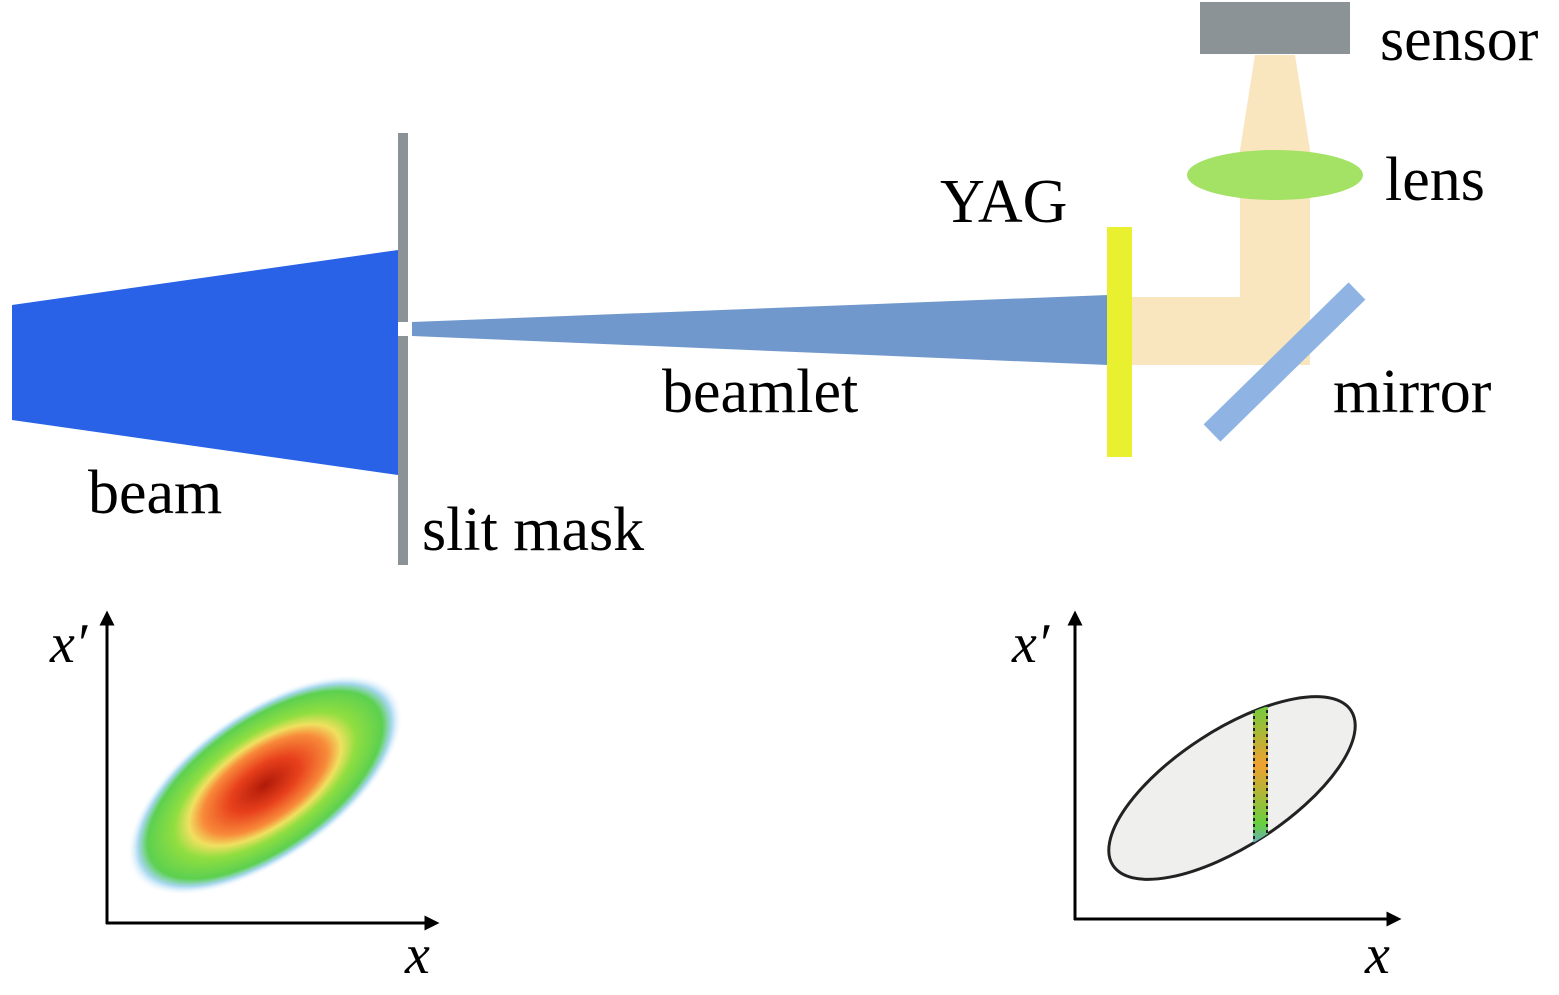  What do you see at coordinates (265, 785) in the screenshot?
I see `gaussian-distribution` at bounding box center [265, 785].